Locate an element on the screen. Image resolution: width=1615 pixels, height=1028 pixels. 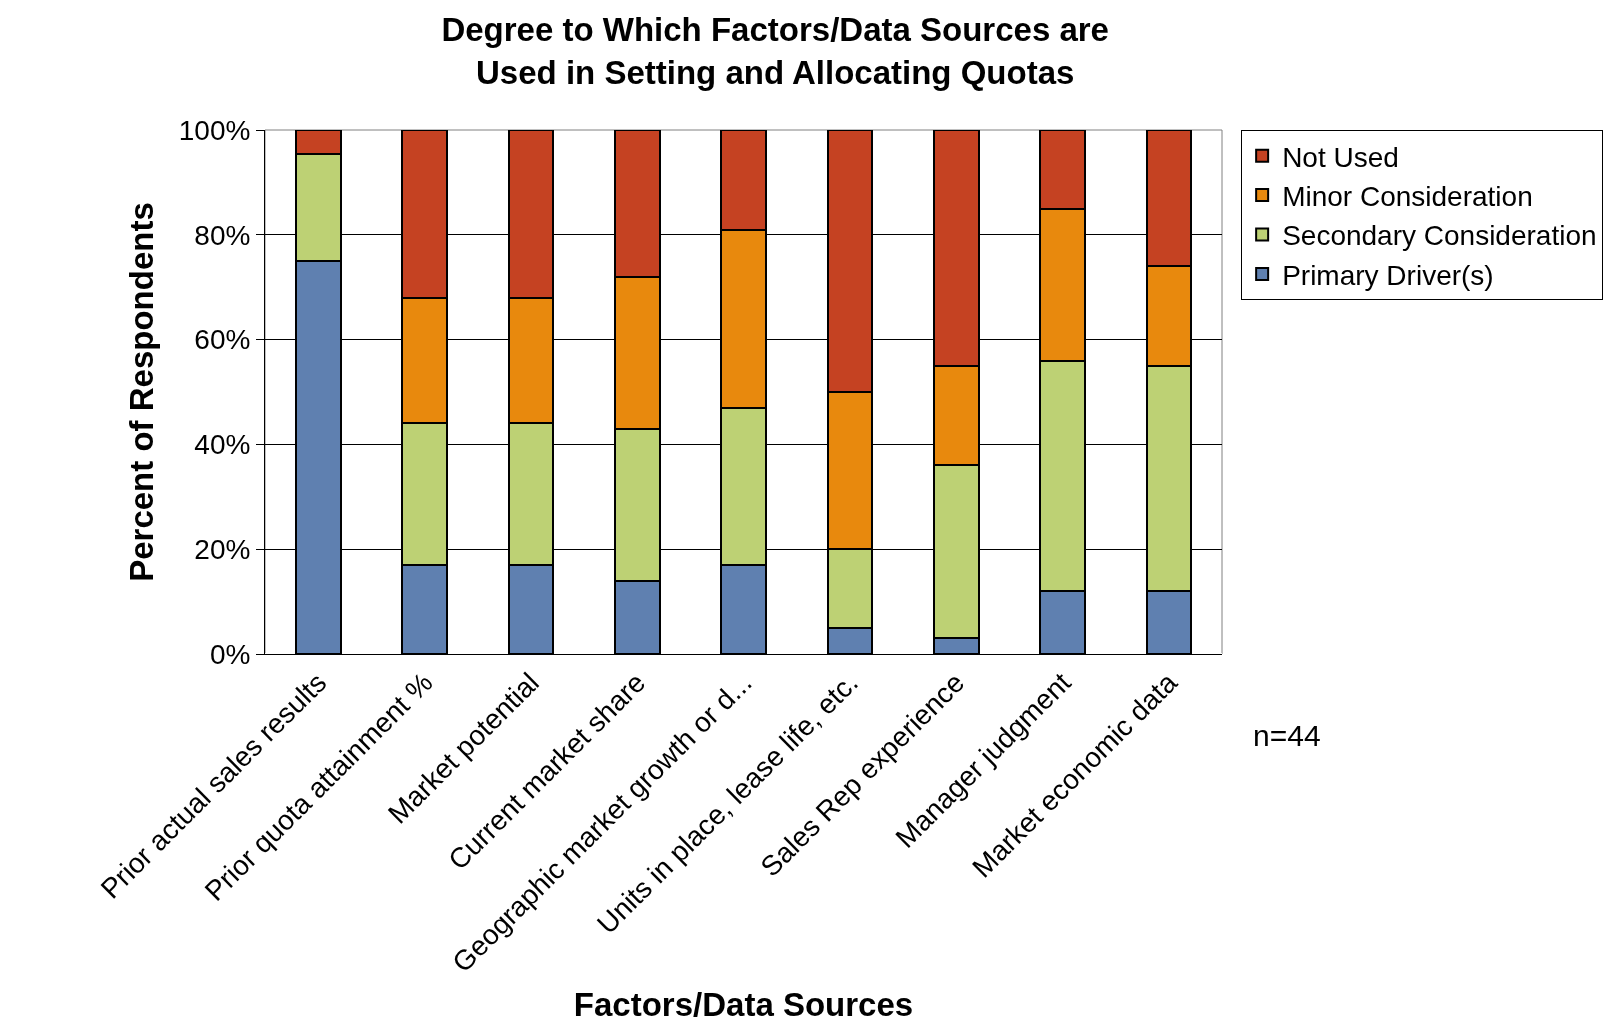
legend-label: Not Used is located at coordinates (1340, 157).